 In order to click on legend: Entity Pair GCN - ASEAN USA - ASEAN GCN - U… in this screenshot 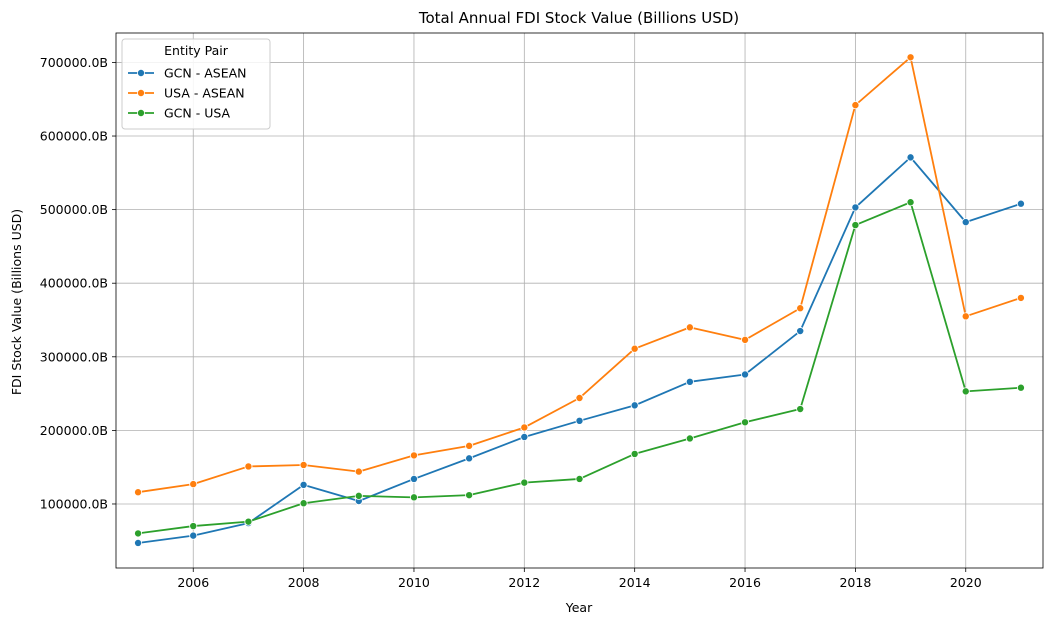, I will do `click(196, 84)`.